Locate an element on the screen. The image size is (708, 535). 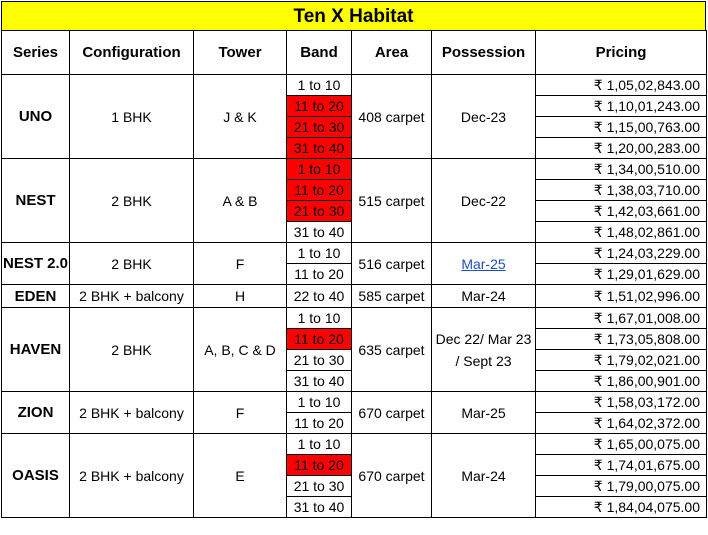
table-row: 21 to 30 ₹ 1,79,02,021.00 is located at coordinates (354, 360).